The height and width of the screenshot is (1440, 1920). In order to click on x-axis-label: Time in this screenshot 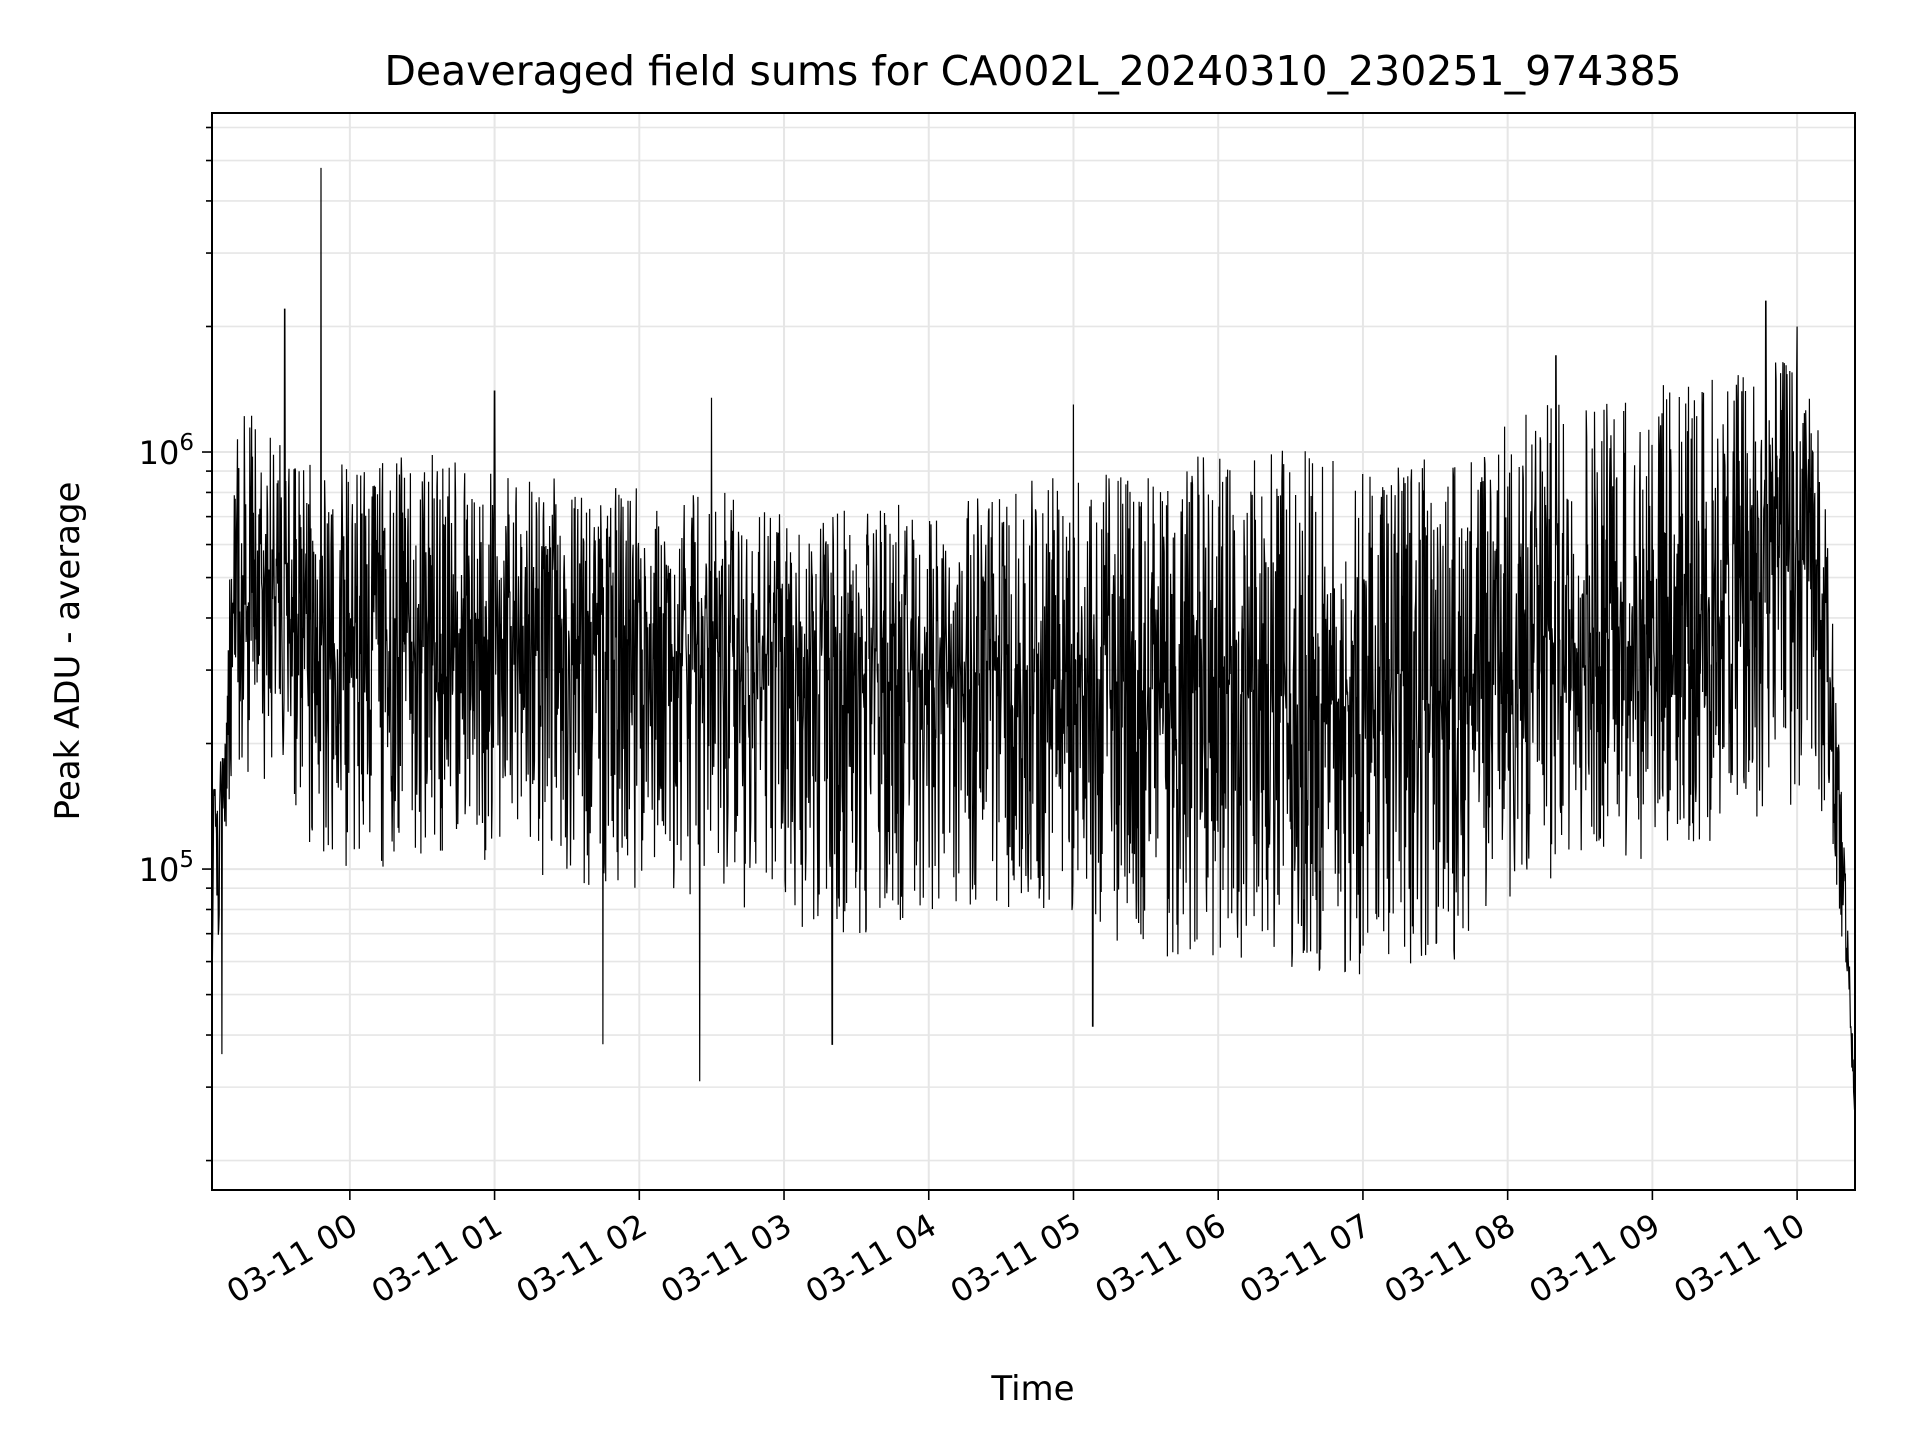, I will do `click(1032, 1389)`.